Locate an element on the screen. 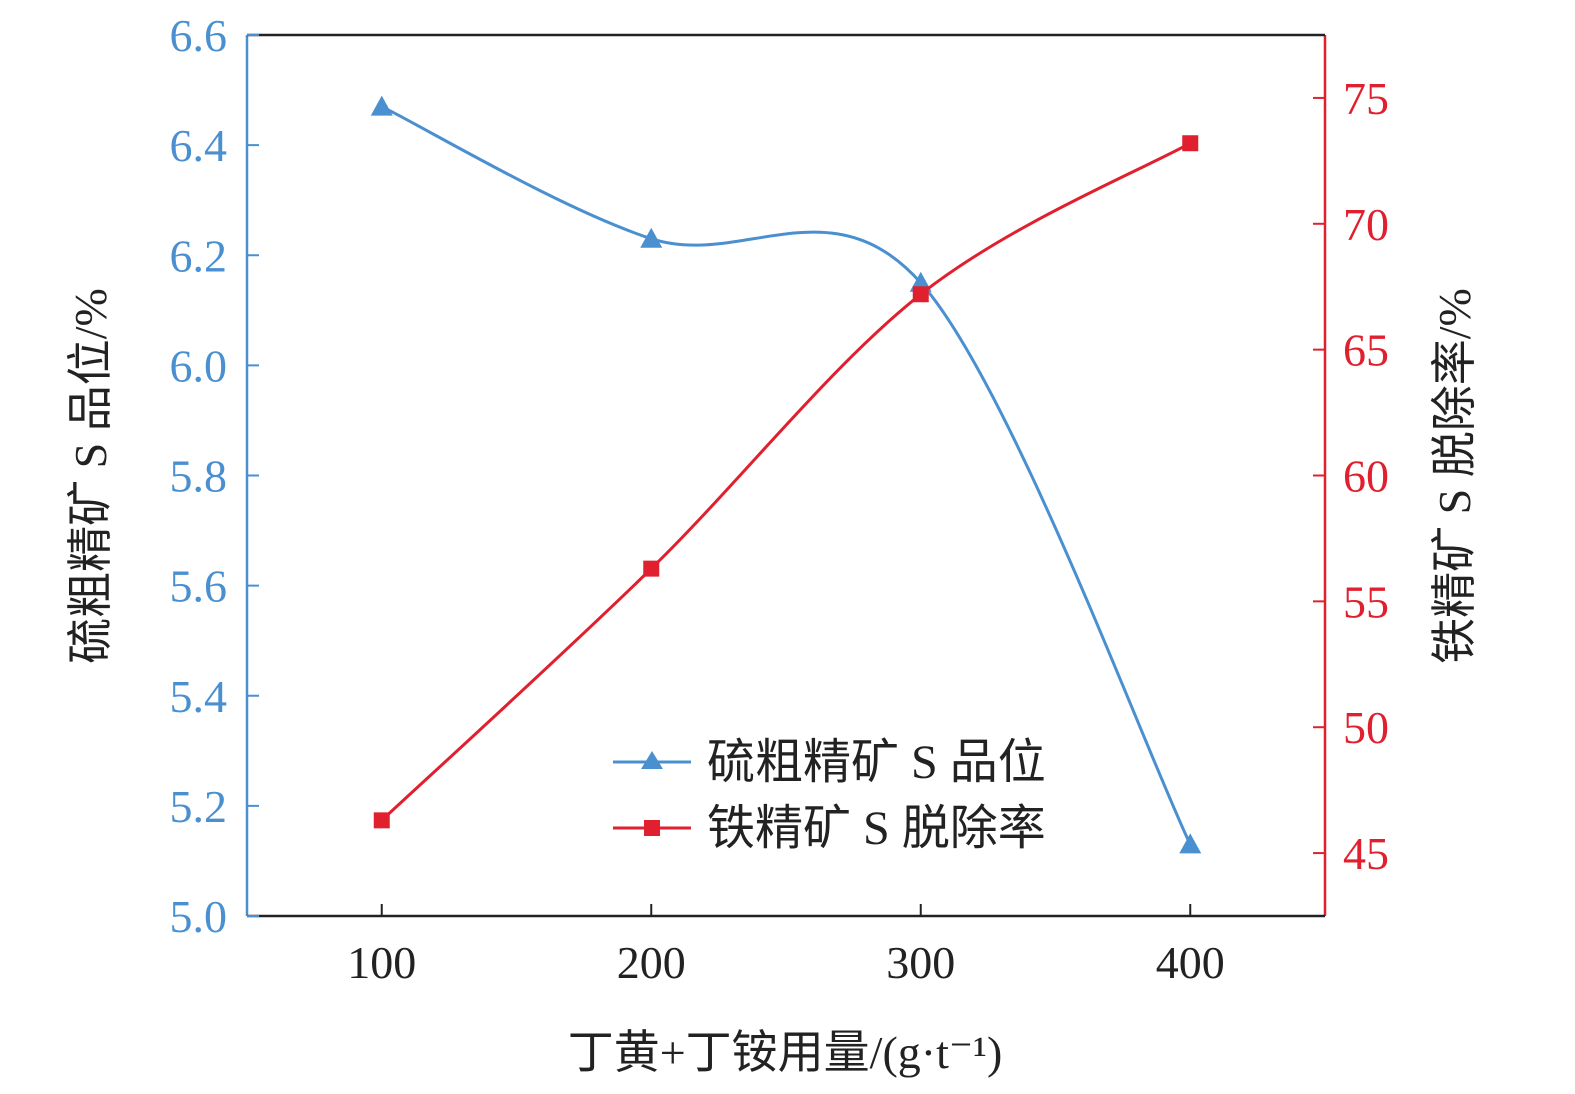 This screenshot has height=1094, width=1575. left-y-tick-label: 5.0 is located at coordinates (199, 916).